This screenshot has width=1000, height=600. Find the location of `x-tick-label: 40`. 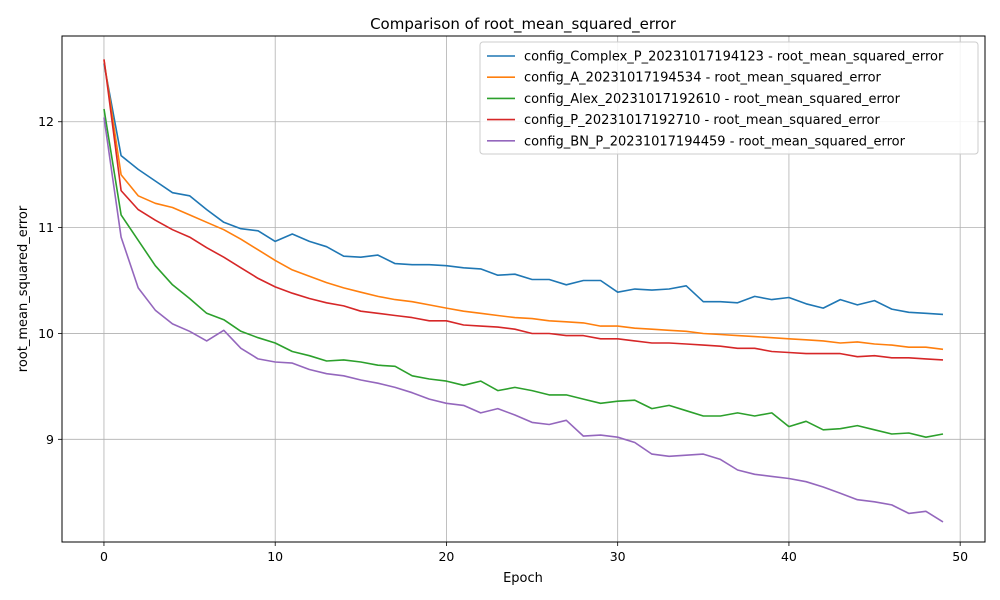

x-tick-label: 40 is located at coordinates (789, 556).